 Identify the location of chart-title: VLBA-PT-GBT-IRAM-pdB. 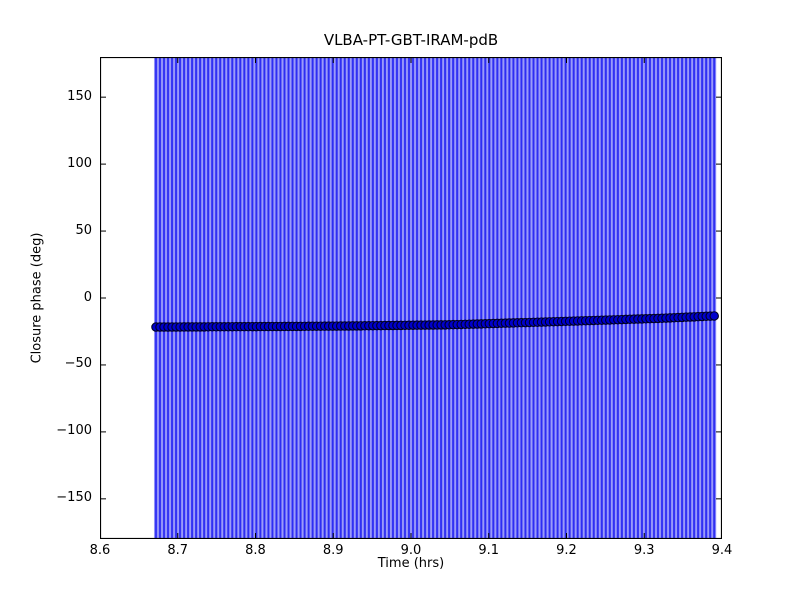
(411, 40).